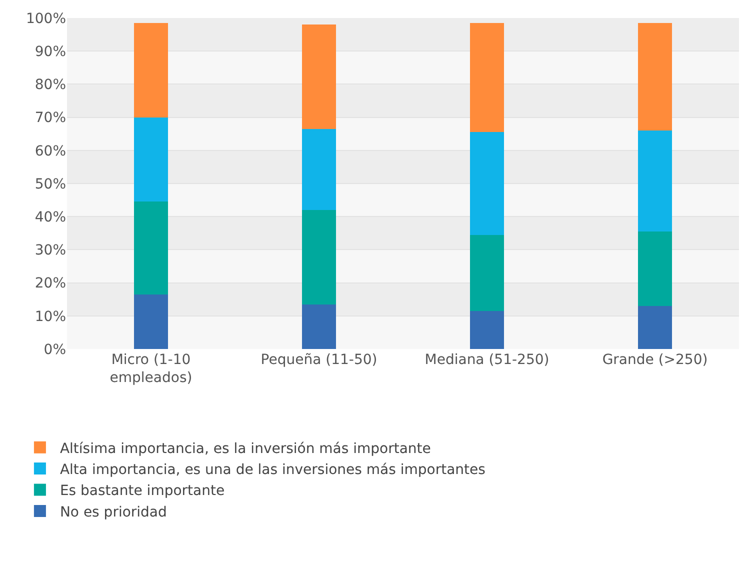 Image resolution: width=741 pixels, height=565 pixels. What do you see at coordinates (113, 512) in the screenshot?
I see `legend-label: No es prioridad` at bounding box center [113, 512].